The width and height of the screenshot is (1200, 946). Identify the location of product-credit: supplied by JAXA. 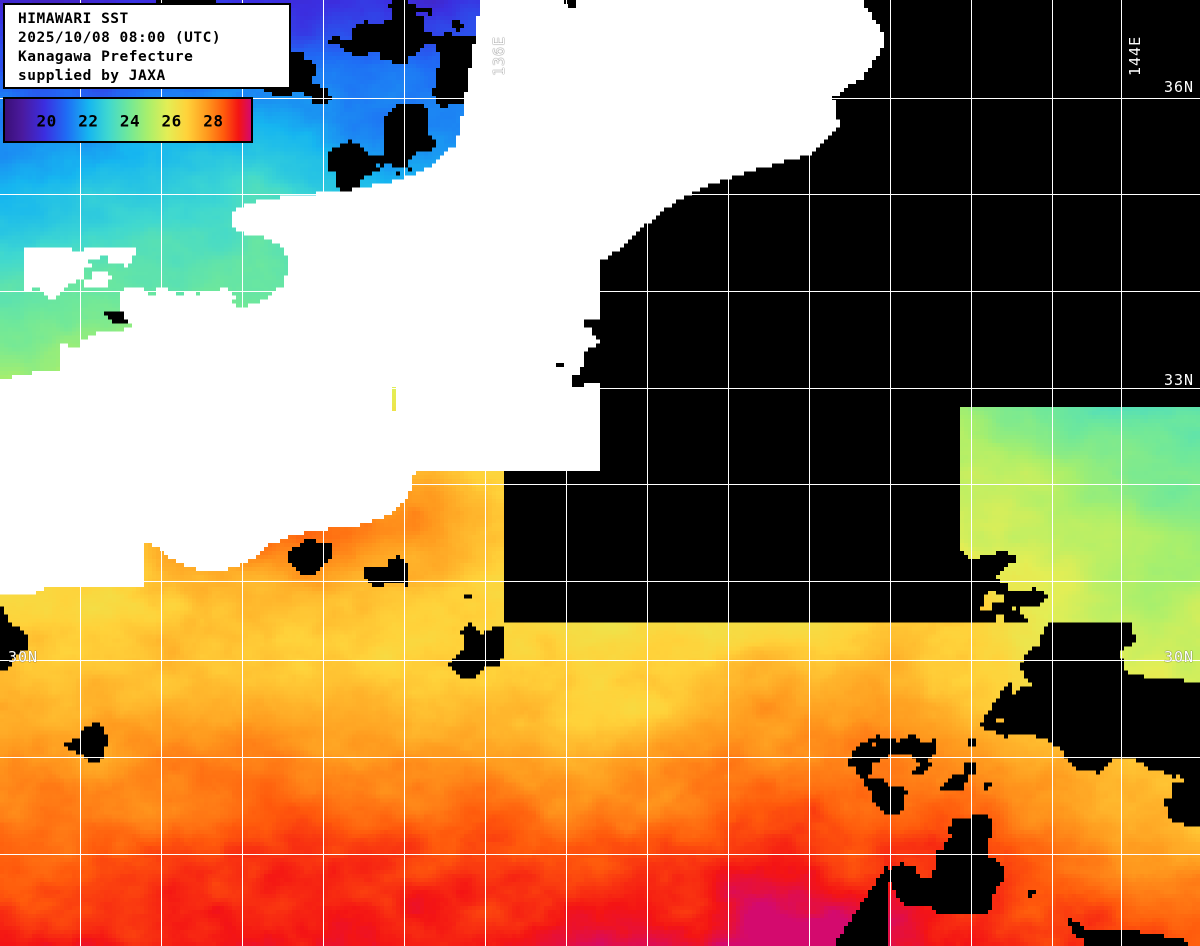
(92, 76).